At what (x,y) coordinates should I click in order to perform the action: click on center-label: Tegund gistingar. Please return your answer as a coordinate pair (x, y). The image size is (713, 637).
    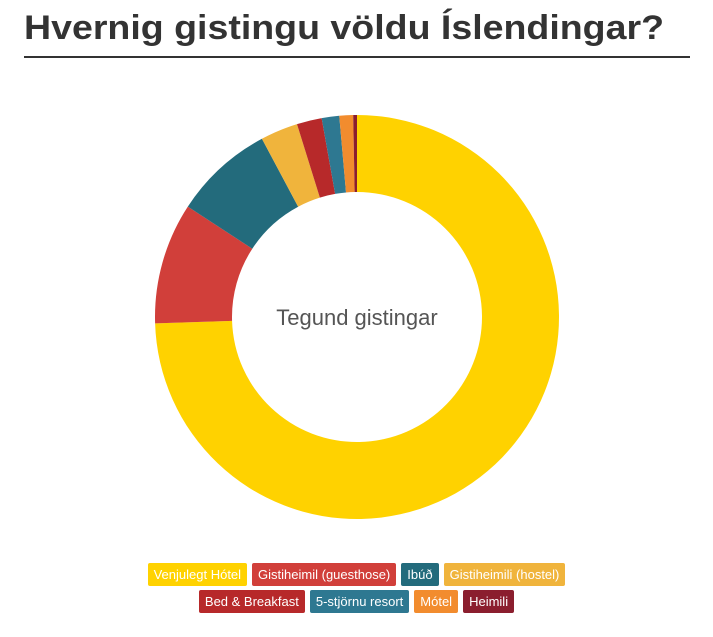
    Looking at the image, I should click on (356, 317).